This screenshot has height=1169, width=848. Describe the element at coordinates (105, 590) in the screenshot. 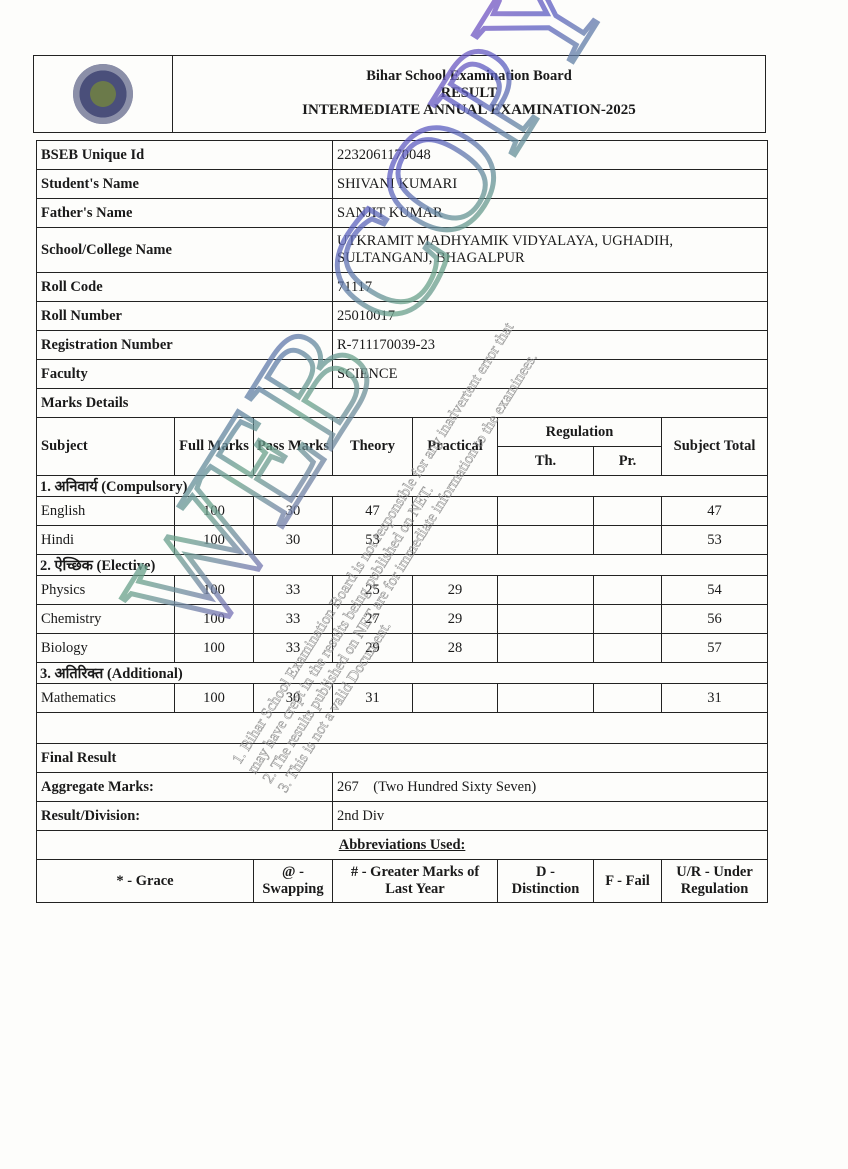

I see `subject-name: Physics` at that location.